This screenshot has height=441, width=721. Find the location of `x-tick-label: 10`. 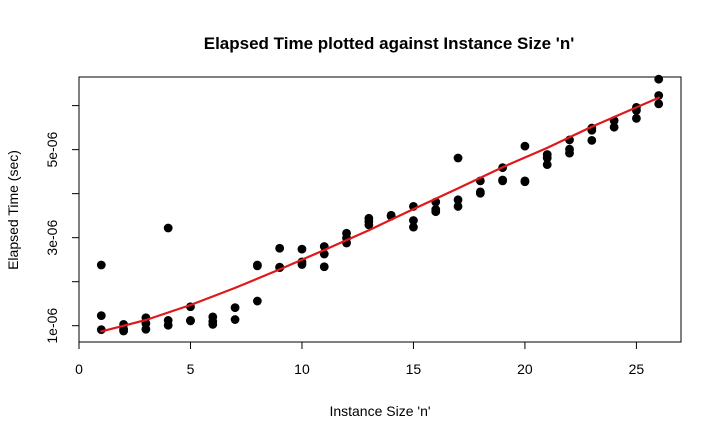

x-tick-label: 10 is located at coordinates (302, 369).